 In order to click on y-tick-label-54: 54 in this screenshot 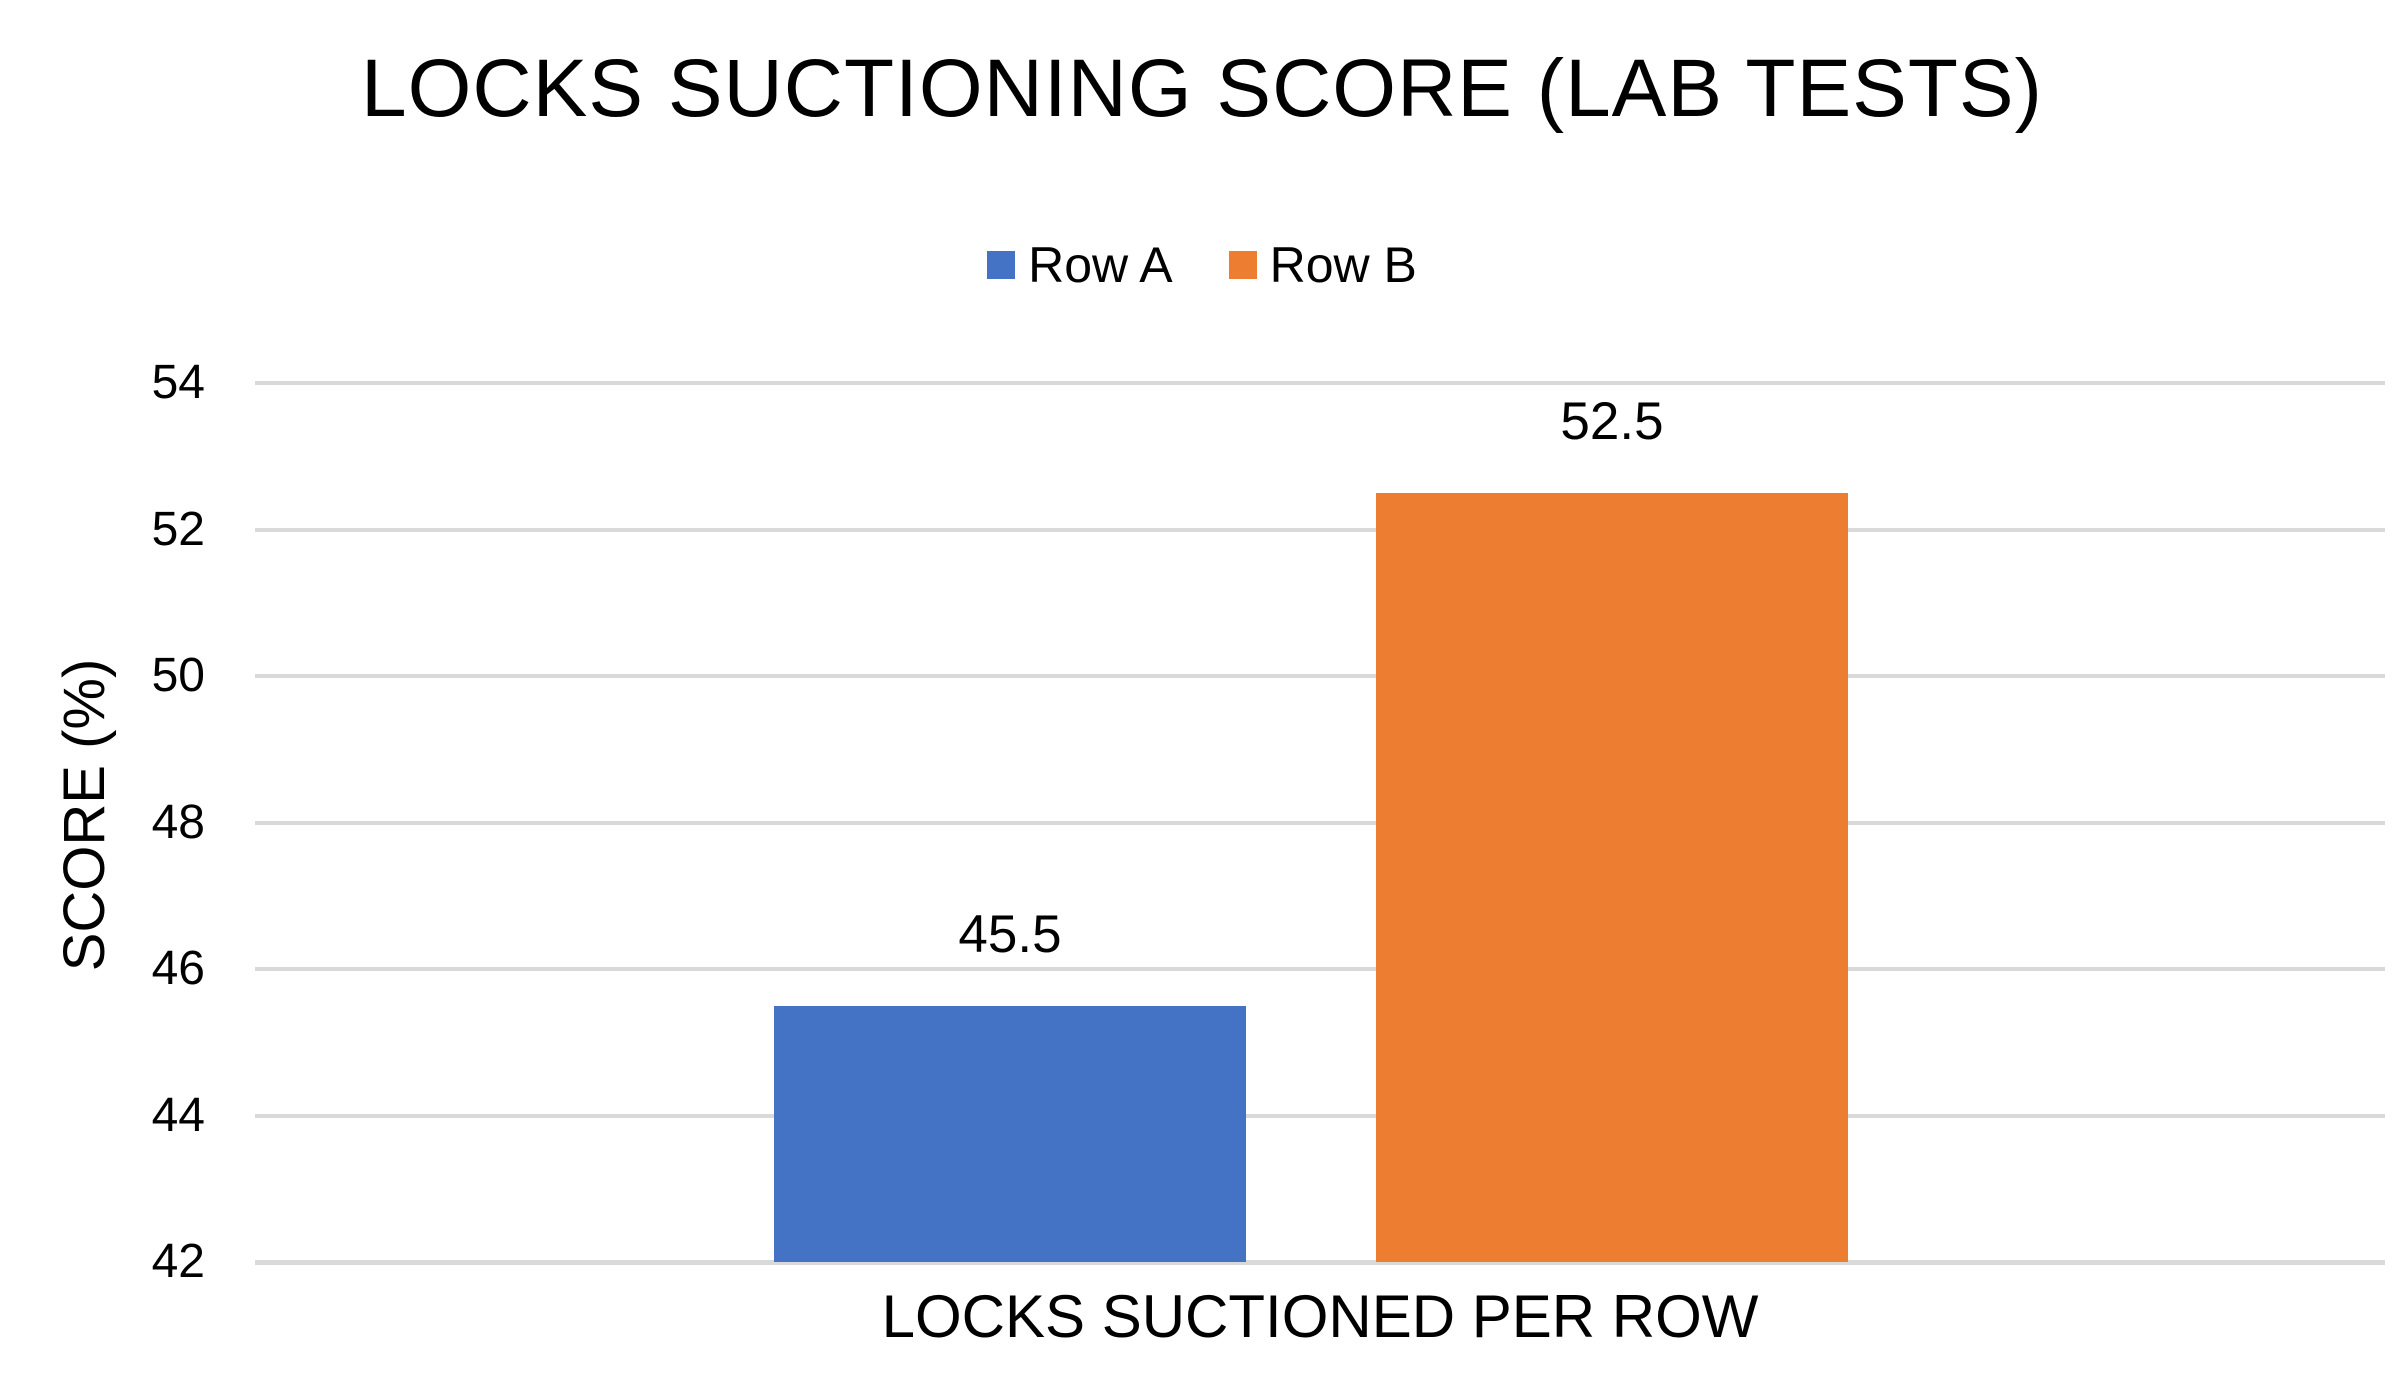, I will do `click(178, 382)`.